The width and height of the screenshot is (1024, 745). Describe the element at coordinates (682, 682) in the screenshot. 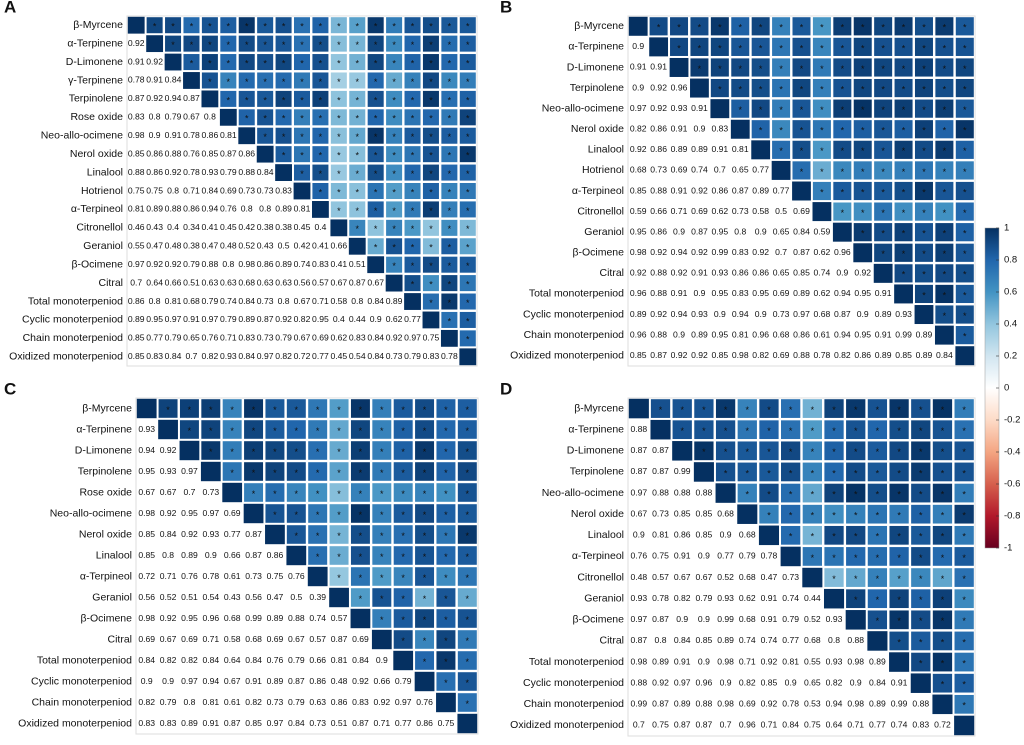

I see `correlation-label: 0.97` at that location.